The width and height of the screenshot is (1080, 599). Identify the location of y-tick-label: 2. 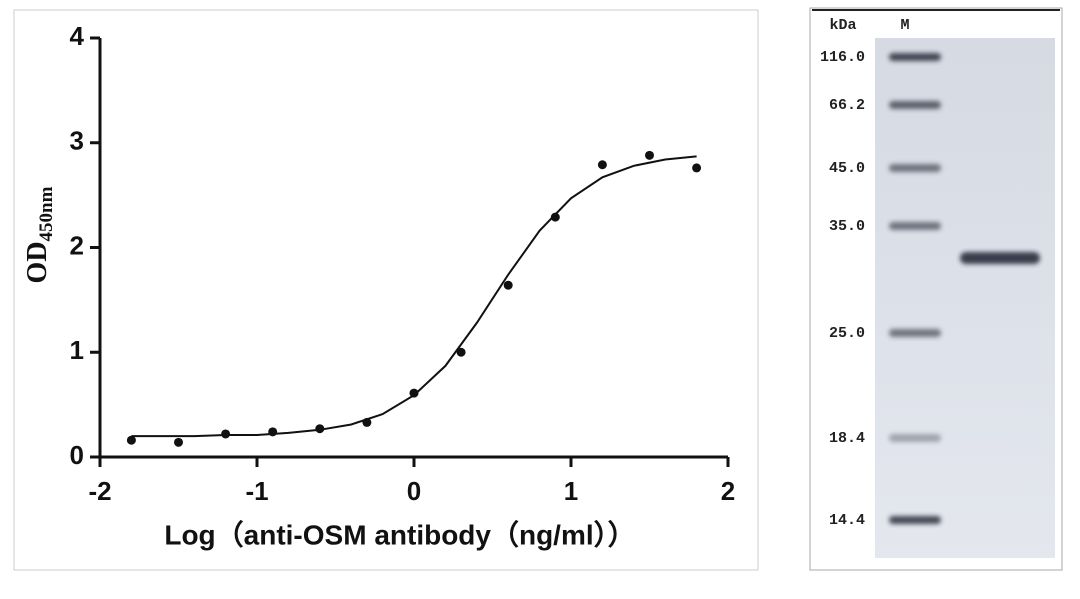
(77, 245).